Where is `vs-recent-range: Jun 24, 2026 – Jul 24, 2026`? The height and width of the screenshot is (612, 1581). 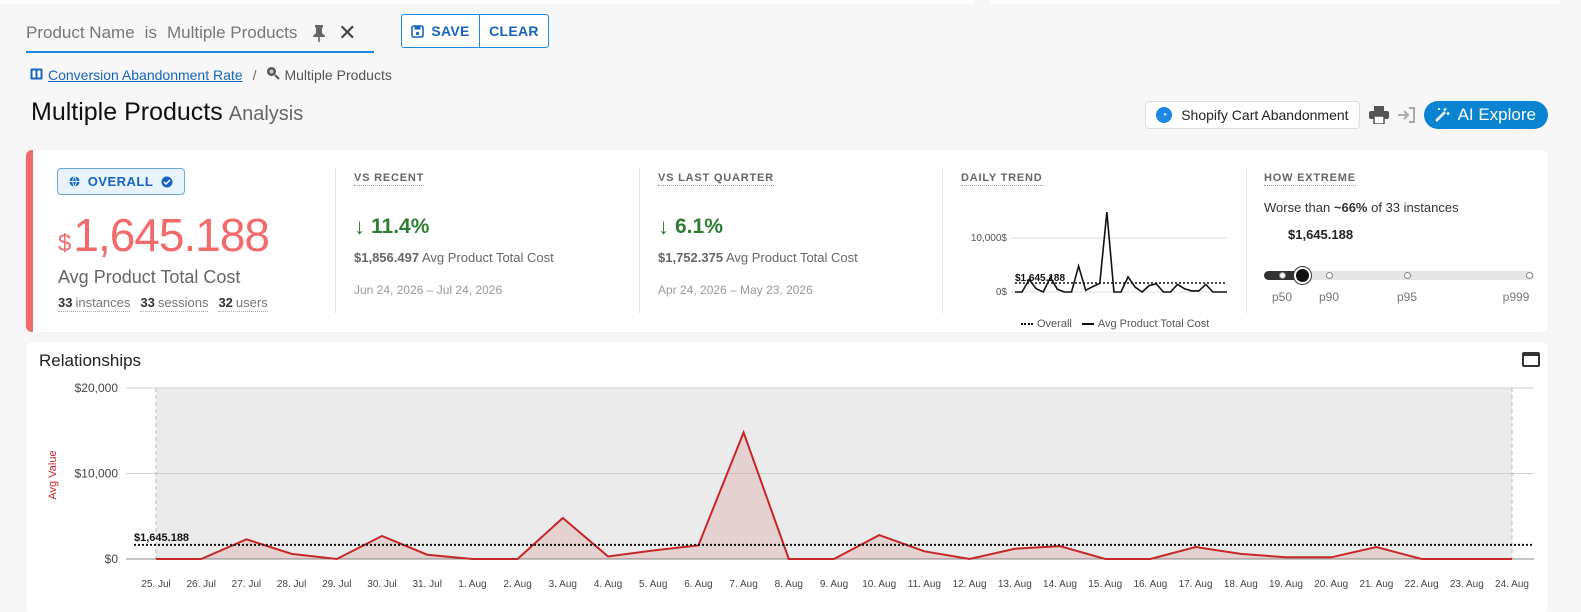
vs-recent-range: Jun 24, 2026 – Jul 24, 2026 is located at coordinates (489, 290).